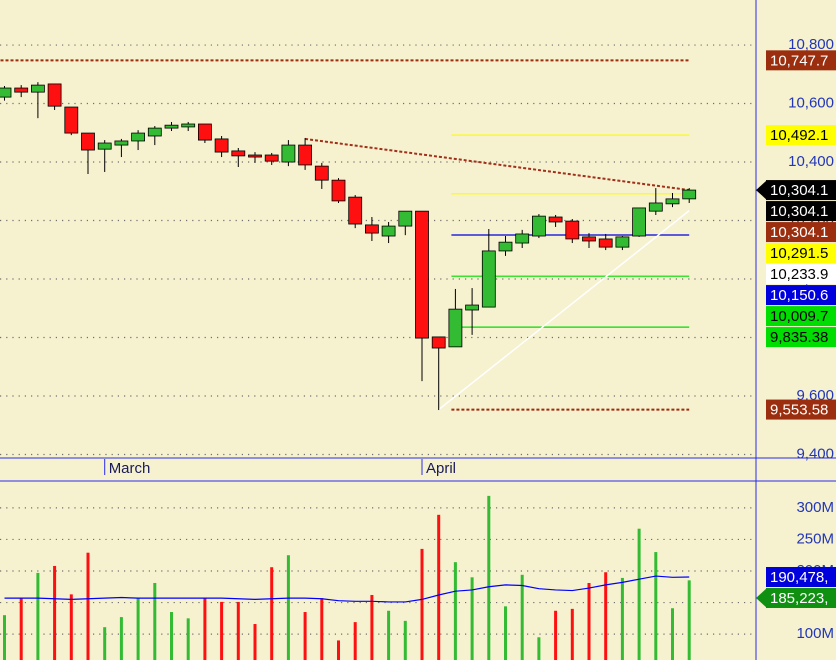 Image resolution: width=836 pixels, height=660 pixels. What do you see at coordinates (815, 507) in the screenshot?
I see `y-tick-label: 300M` at bounding box center [815, 507].